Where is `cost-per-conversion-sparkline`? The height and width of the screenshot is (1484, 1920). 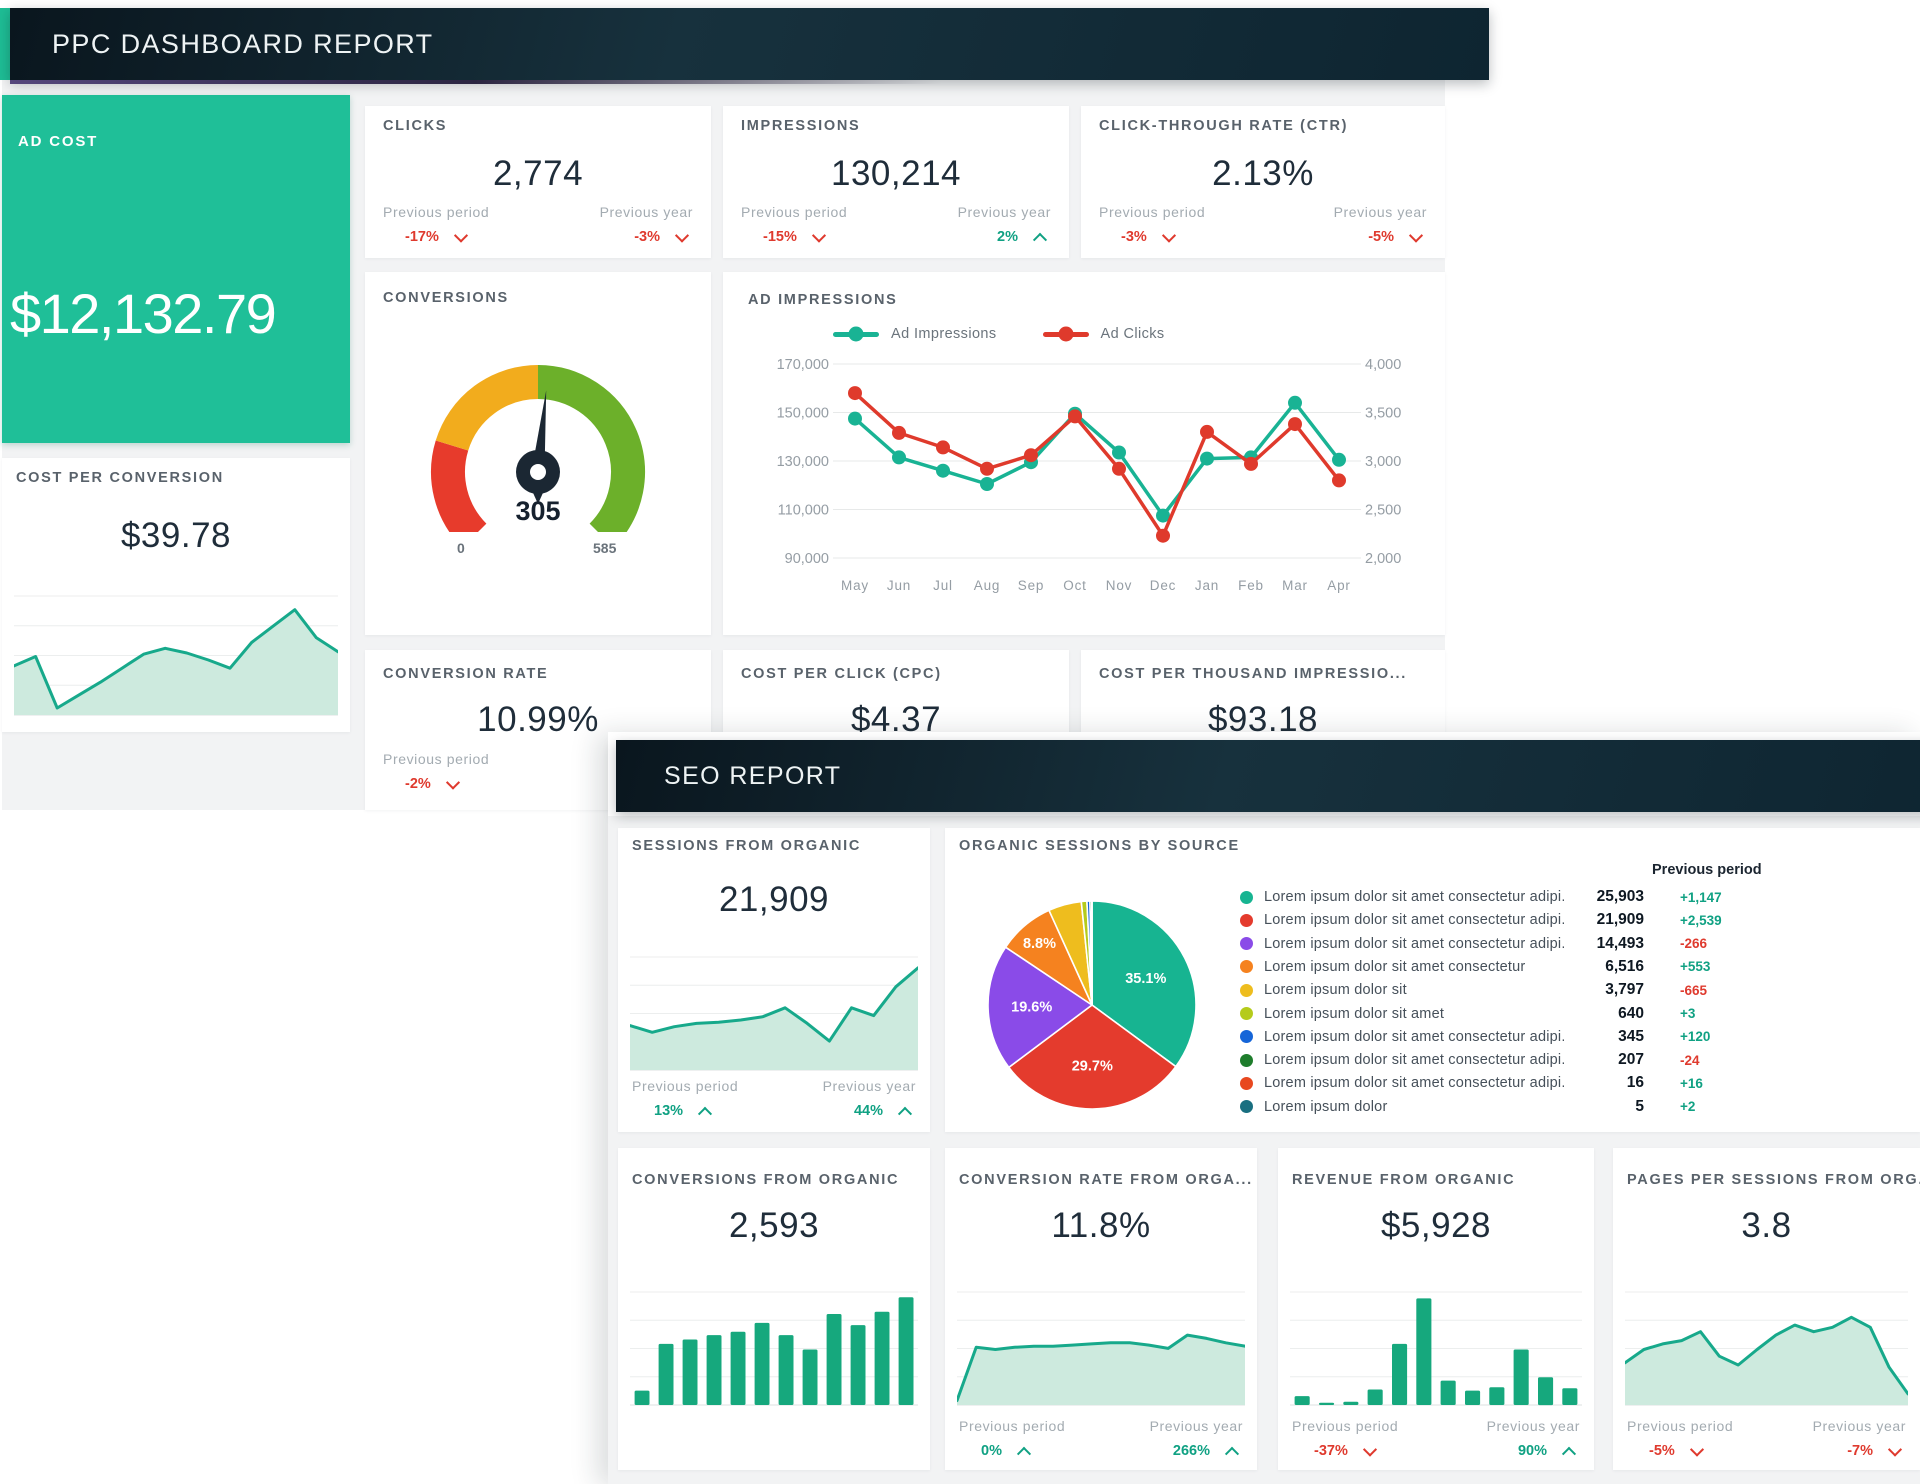 cost-per-conversion-sparkline is located at coordinates (176, 655).